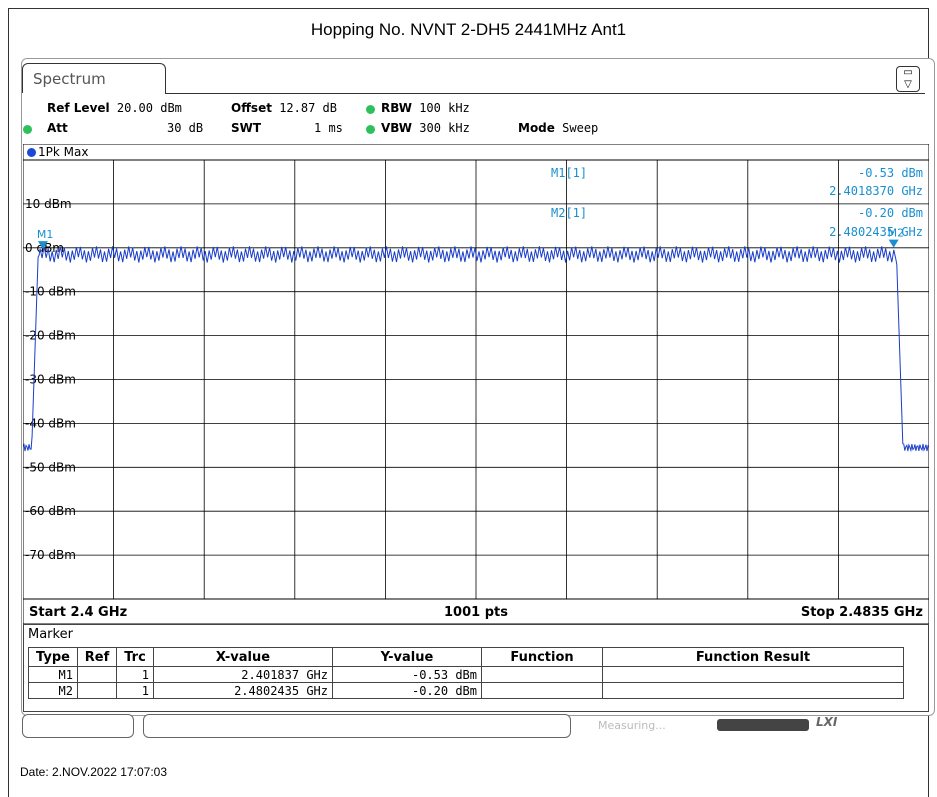 This screenshot has height=797, width=937. What do you see at coordinates (893, 243) in the screenshot?
I see `marker-m2-symbol` at bounding box center [893, 243].